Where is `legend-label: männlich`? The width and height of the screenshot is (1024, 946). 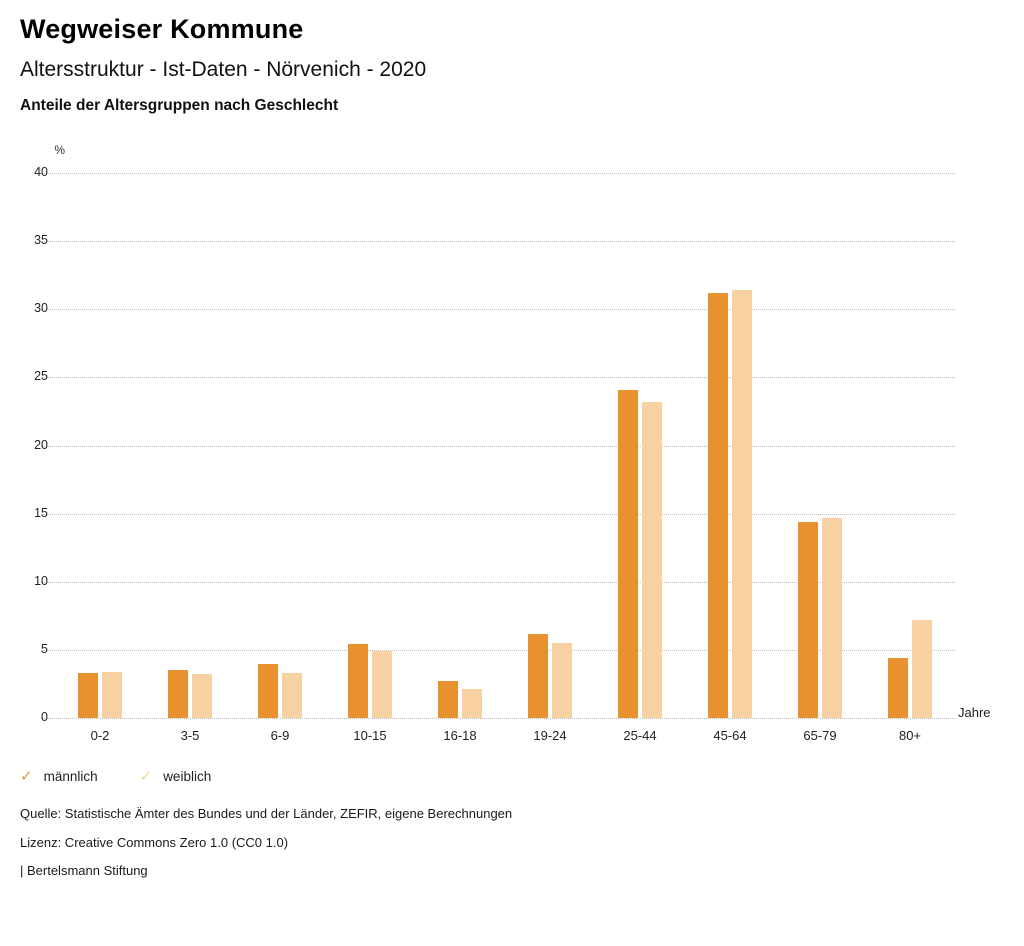 legend-label: männlich is located at coordinates (70, 776).